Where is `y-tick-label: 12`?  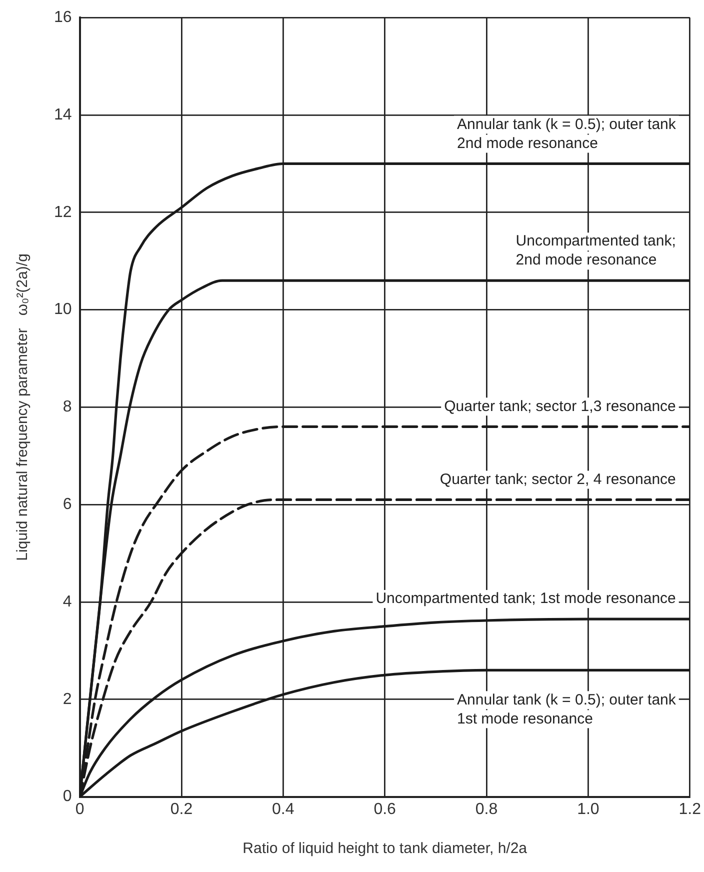
y-tick-label: 12 is located at coordinates (63, 212).